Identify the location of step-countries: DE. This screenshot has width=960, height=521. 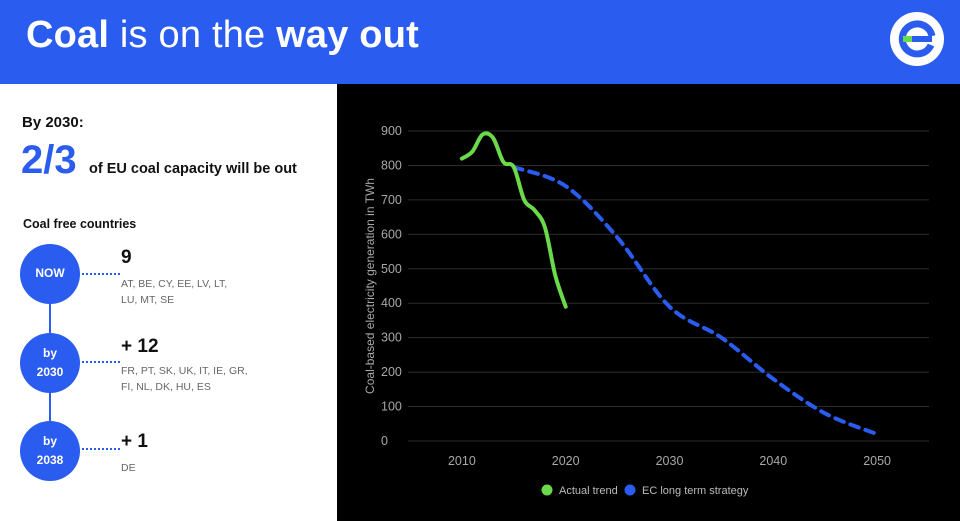
(128, 468).